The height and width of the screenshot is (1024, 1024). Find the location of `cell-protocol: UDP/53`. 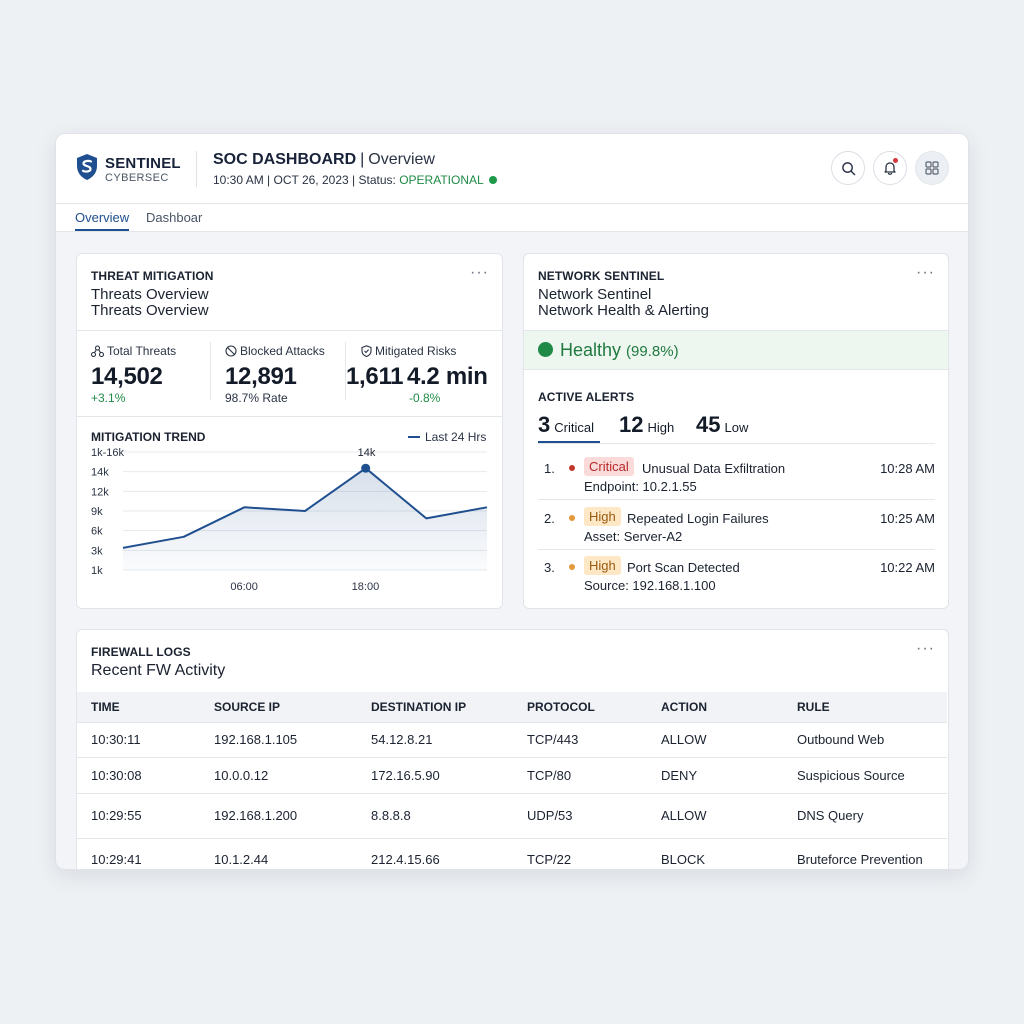

cell-protocol: UDP/53 is located at coordinates (594, 816).